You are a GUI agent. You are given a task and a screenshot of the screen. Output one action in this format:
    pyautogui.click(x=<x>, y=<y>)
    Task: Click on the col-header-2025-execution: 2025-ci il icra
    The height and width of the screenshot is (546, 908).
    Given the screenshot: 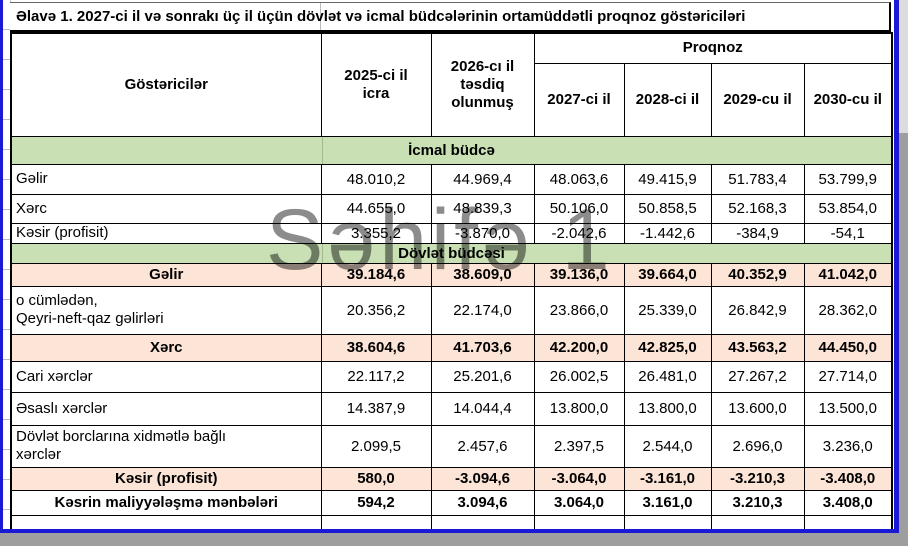 What is the action you would take?
    pyautogui.click(x=376, y=84)
    